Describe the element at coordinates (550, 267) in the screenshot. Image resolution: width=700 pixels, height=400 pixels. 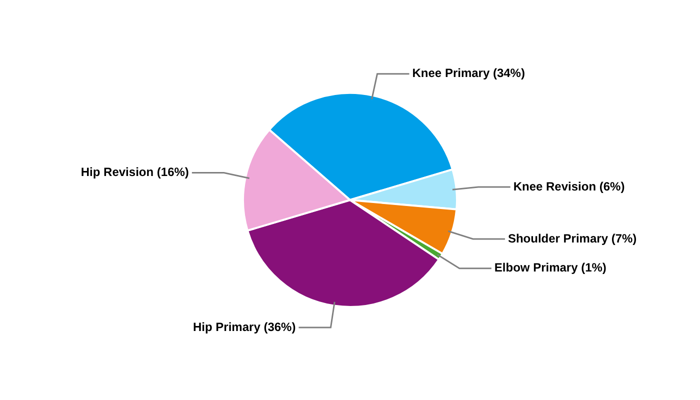
I see `slice-label: Elbow Primary (1%)` at that location.